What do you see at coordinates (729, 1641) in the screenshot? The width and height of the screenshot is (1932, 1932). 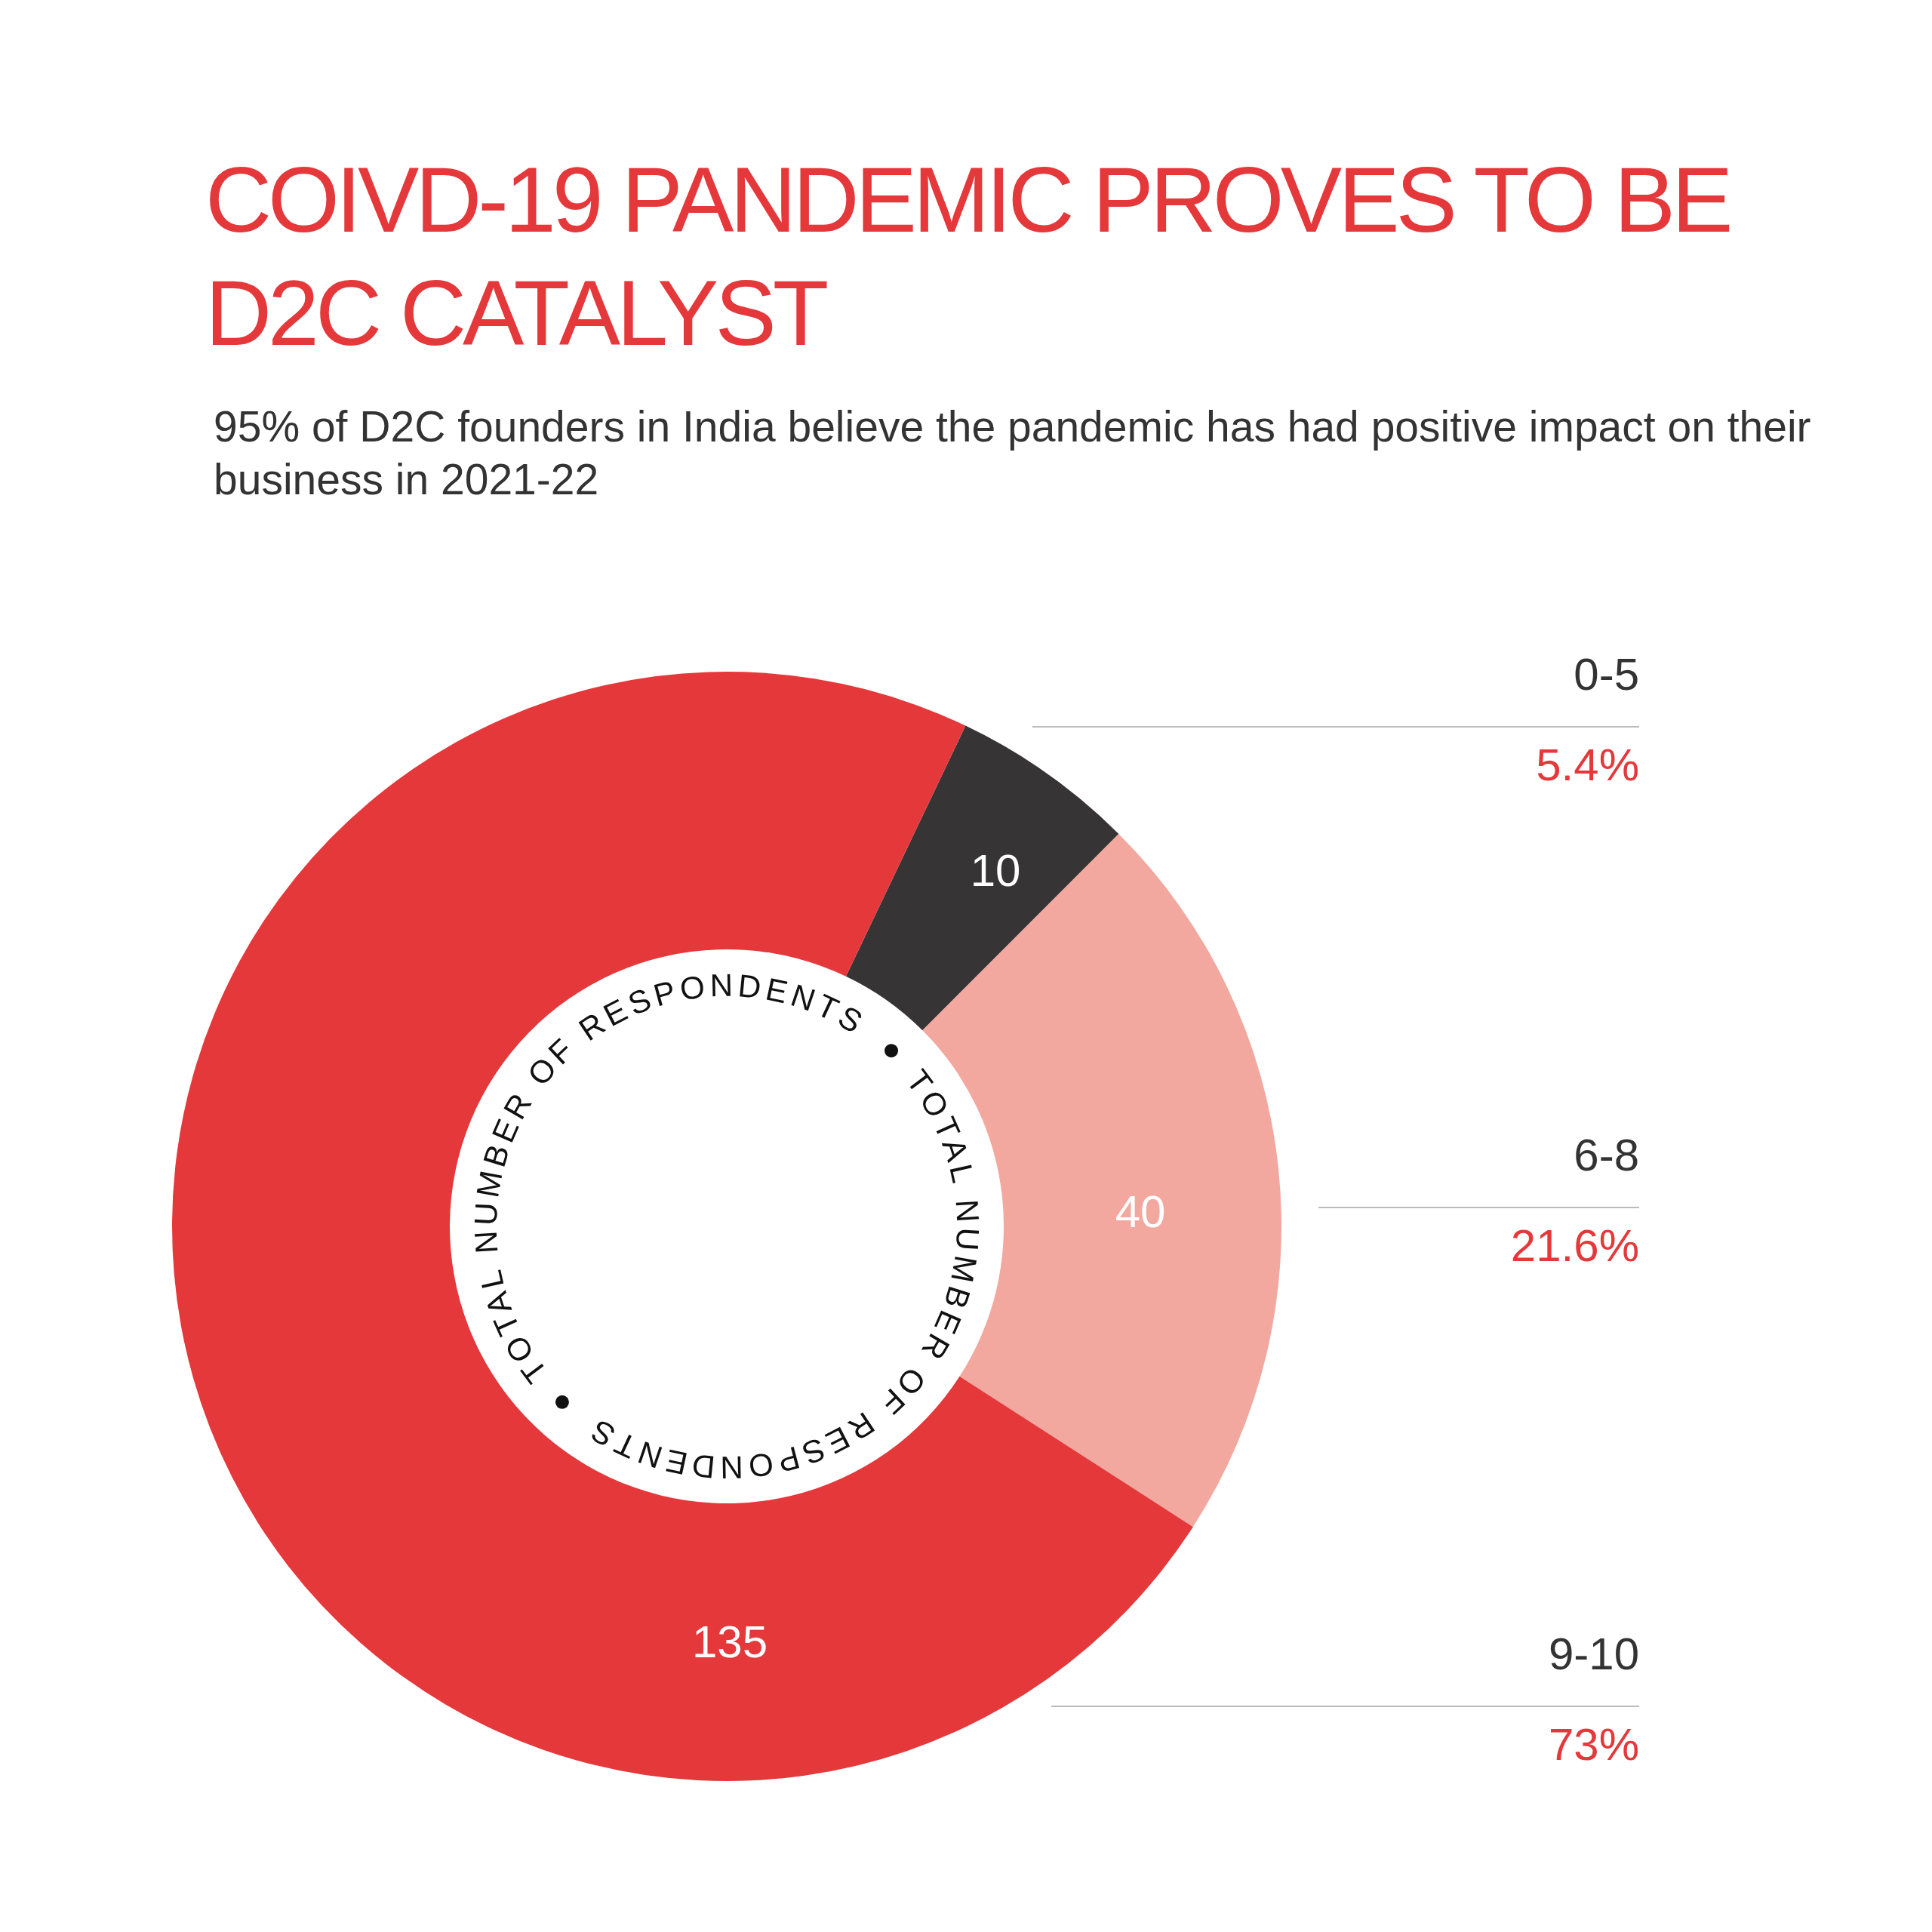 I see `data-label: 135` at bounding box center [729, 1641].